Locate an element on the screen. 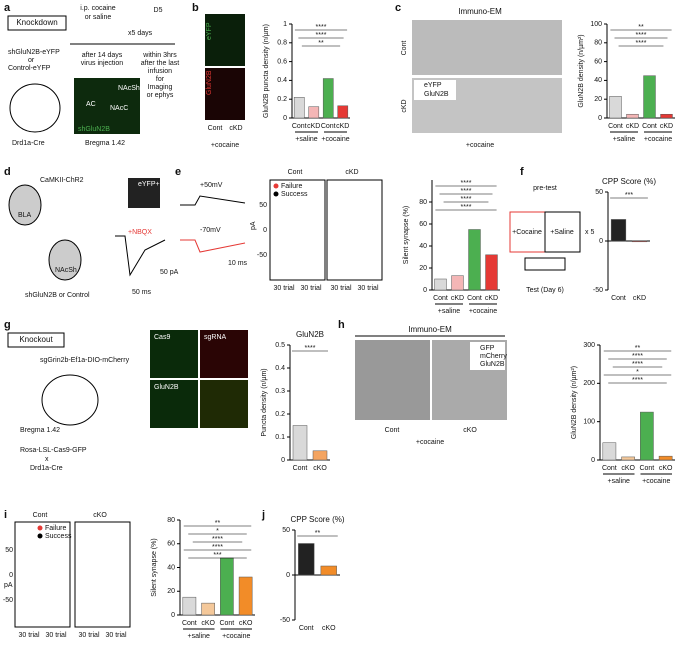  text: infusion is located at coordinates (160, 71).